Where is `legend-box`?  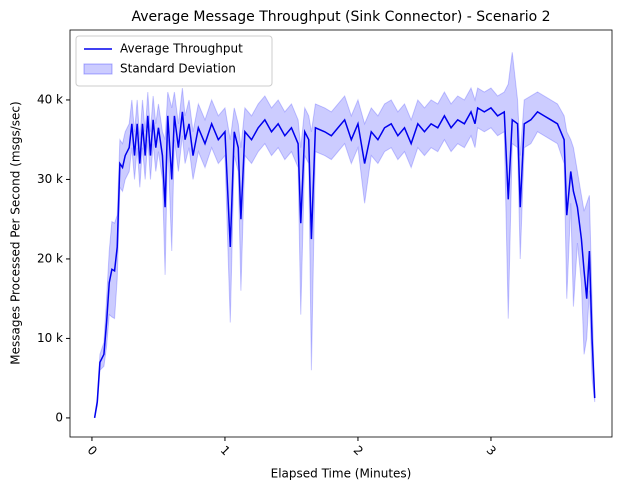
legend-box is located at coordinates (174, 61).